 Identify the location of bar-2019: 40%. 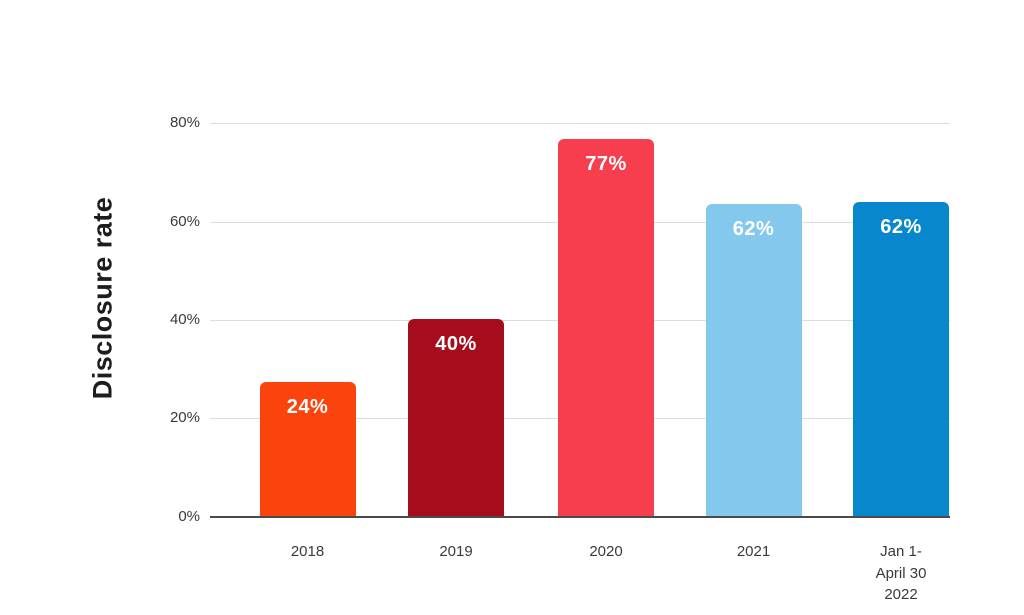
(456, 417).